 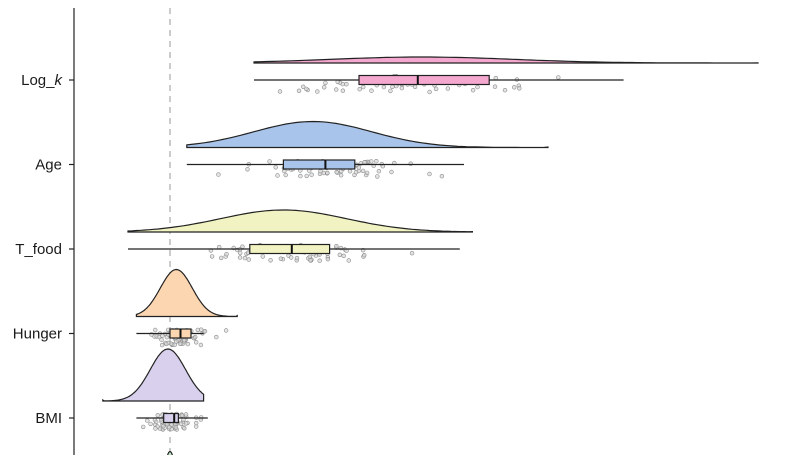 I want to click on series-hunger, so click(x=186, y=308).